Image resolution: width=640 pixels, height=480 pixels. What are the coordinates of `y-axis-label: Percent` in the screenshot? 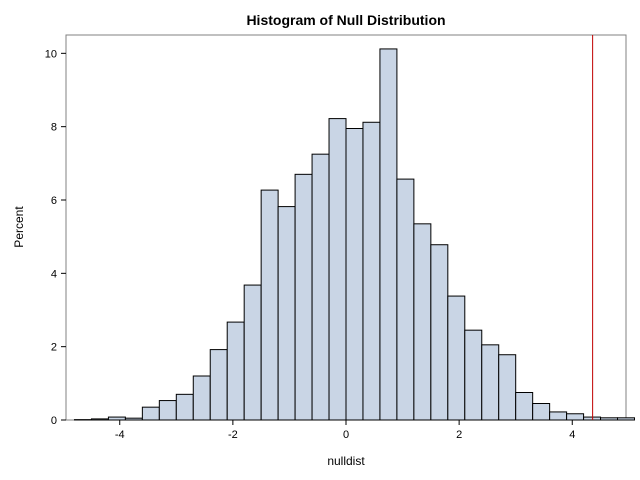 It's located at (19, 227).